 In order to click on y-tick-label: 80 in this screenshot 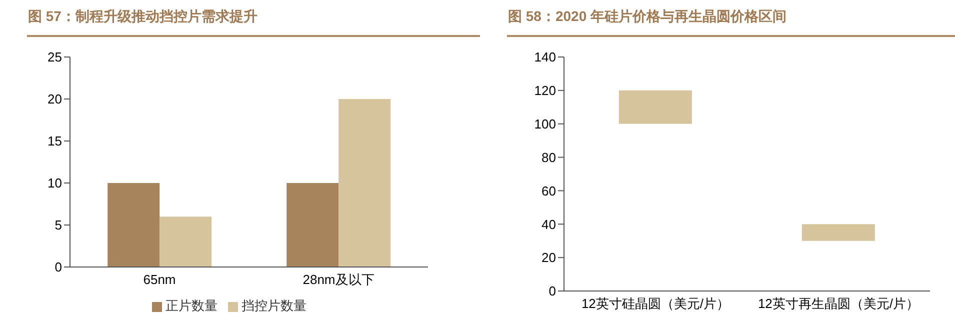, I will do `click(549, 157)`.